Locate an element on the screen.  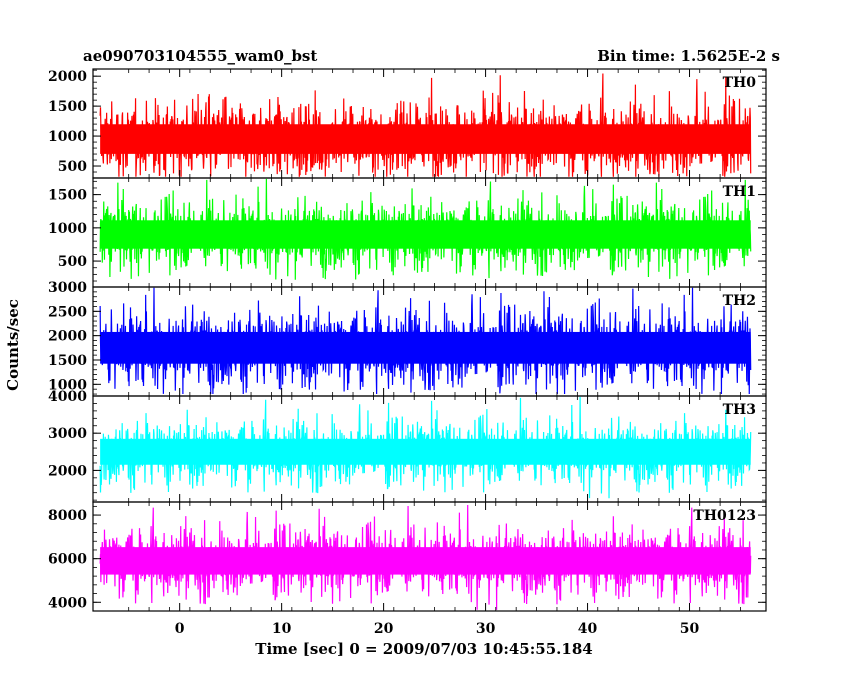
panel-label-th1: TH1 is located at coordinates (739, 192).